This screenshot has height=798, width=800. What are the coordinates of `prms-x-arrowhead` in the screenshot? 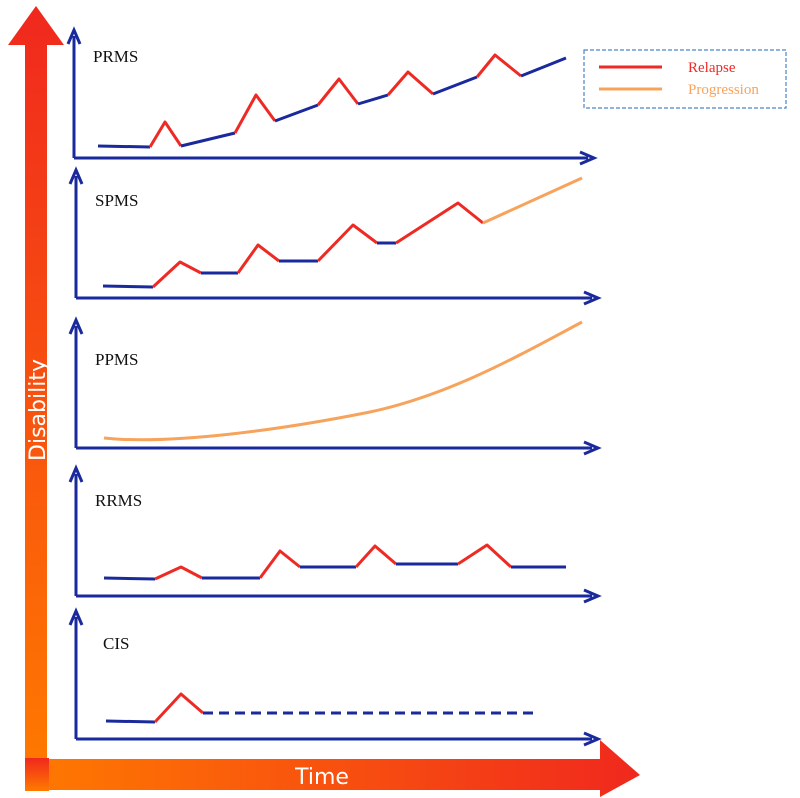 It's located at (588, 158).